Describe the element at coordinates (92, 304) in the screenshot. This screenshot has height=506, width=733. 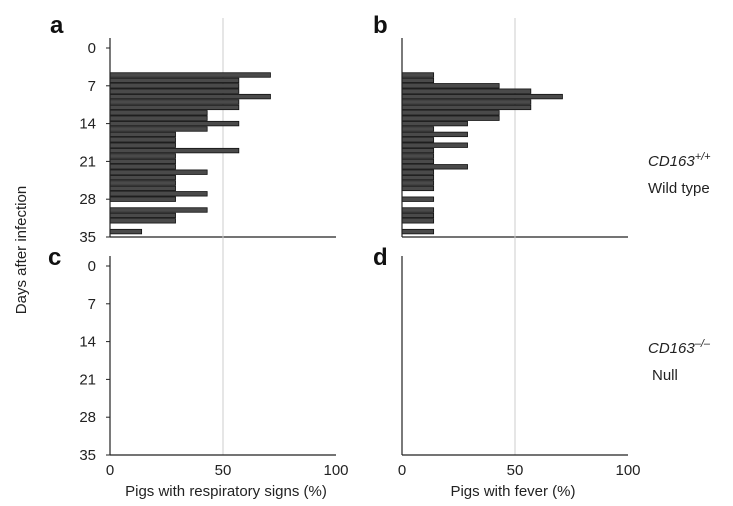
I see `y-tick-label-c-7: 7` at that location.